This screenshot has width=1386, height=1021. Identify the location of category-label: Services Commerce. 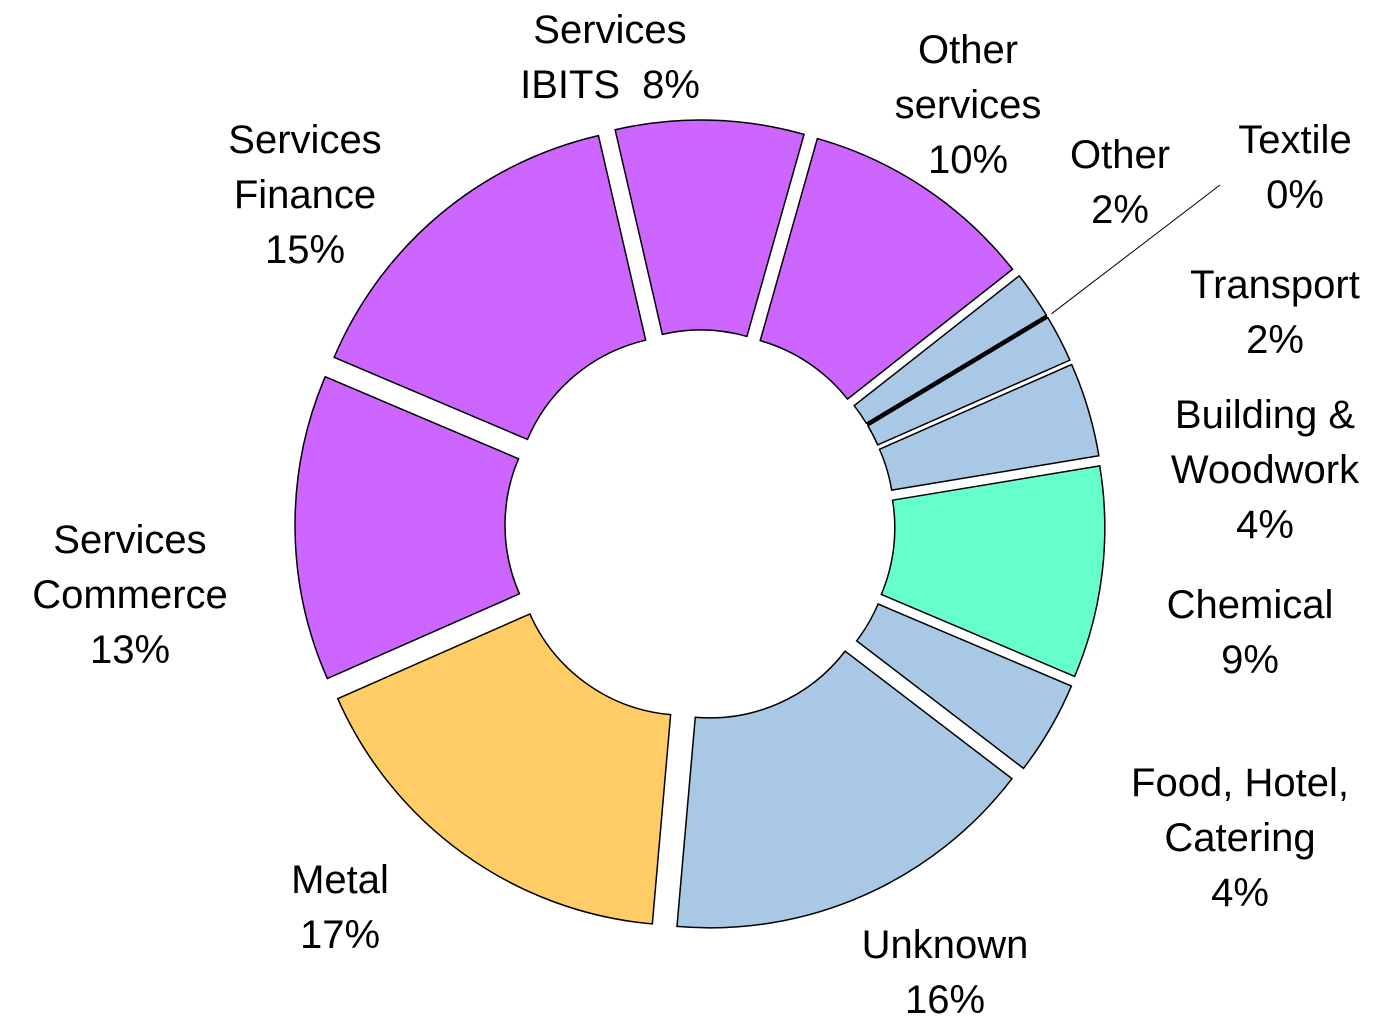
(130, 567).